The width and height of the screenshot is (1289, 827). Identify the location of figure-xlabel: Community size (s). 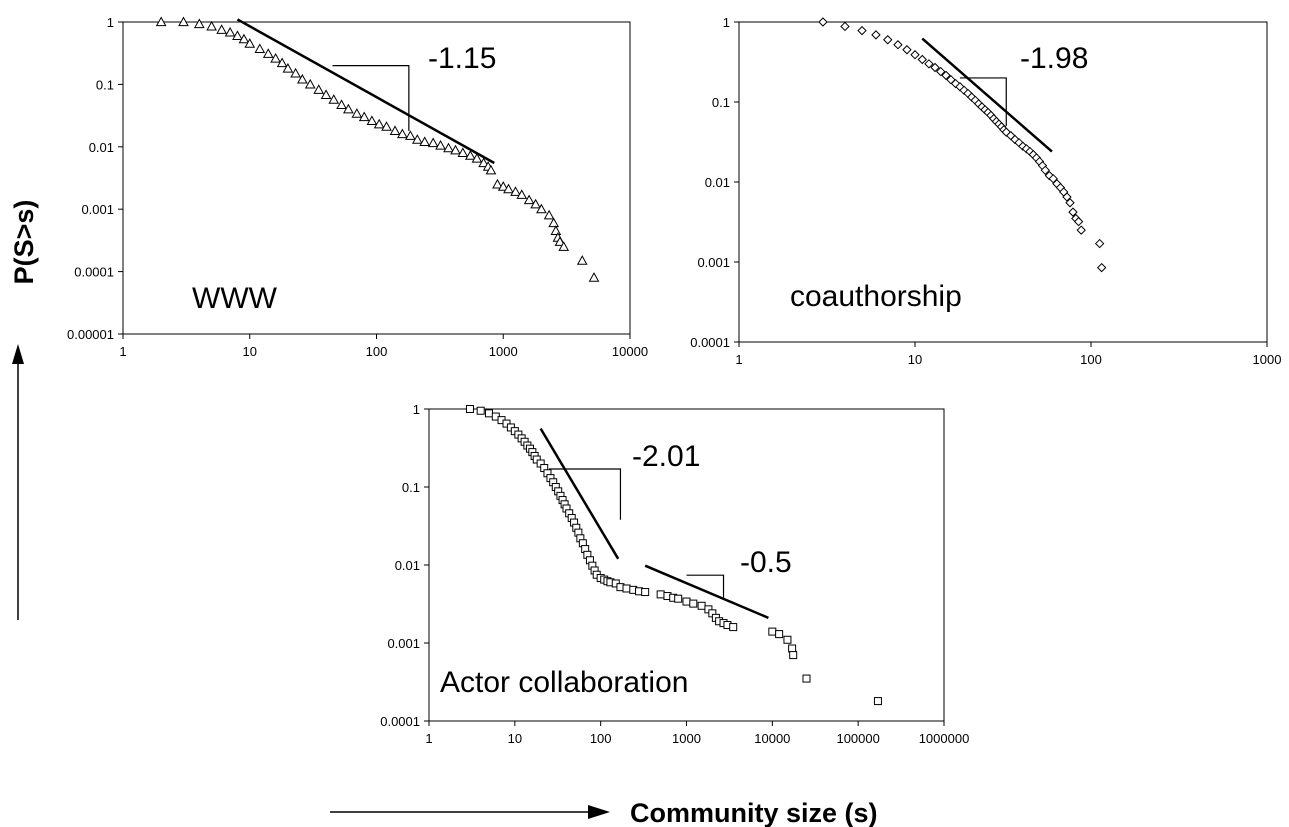
(754, 812).